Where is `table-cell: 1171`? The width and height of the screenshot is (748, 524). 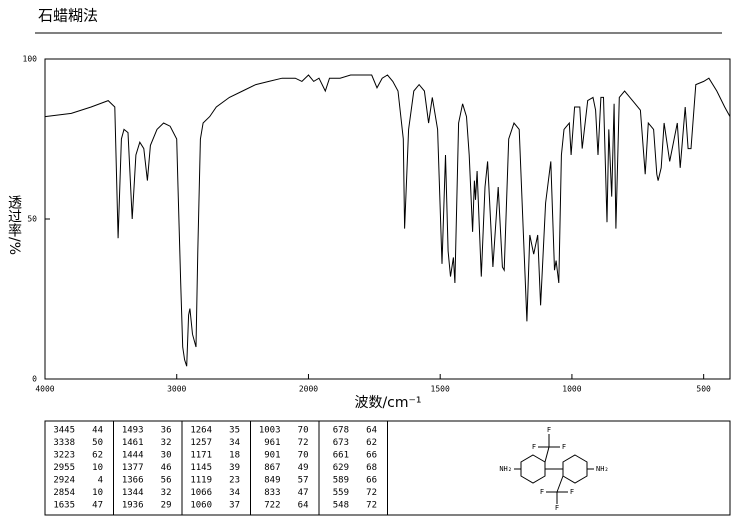
table-cell: 1171 is located at coordinates (201, 456).